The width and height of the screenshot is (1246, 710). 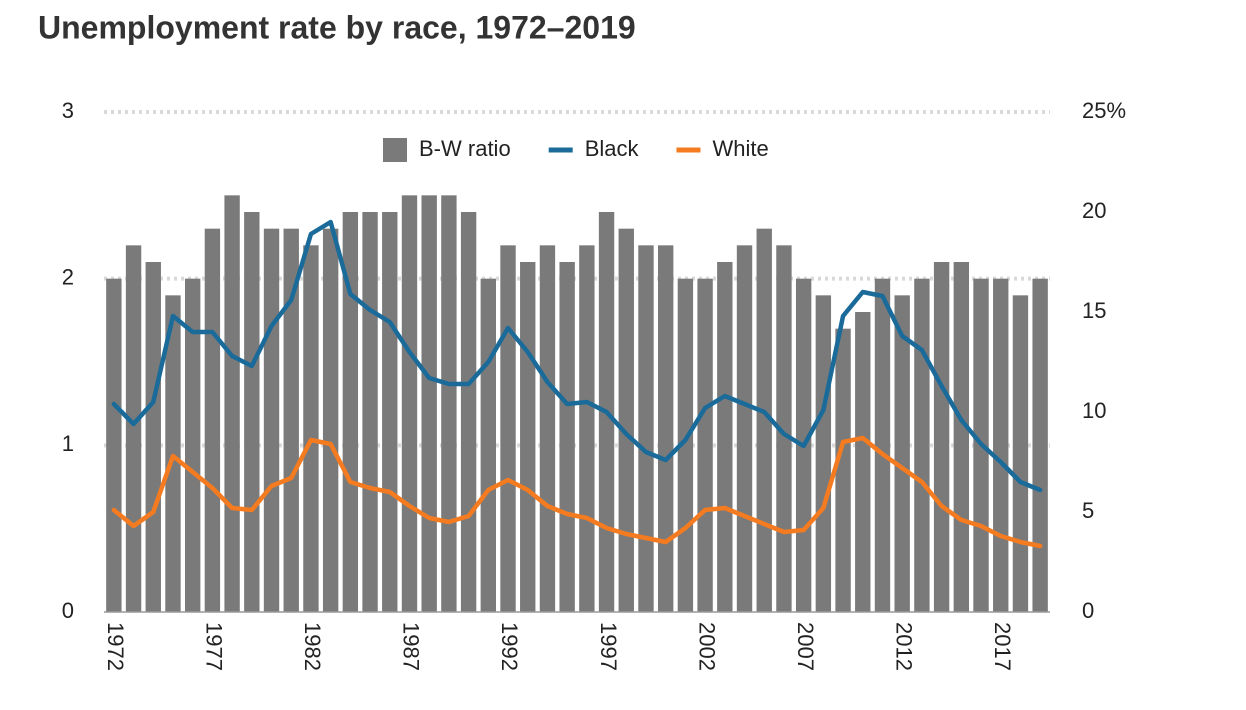 What do you see at coordinates (312, 646) in the screenshot?
I see `x-tick-label: 1982` at bounding box center [312, 646].